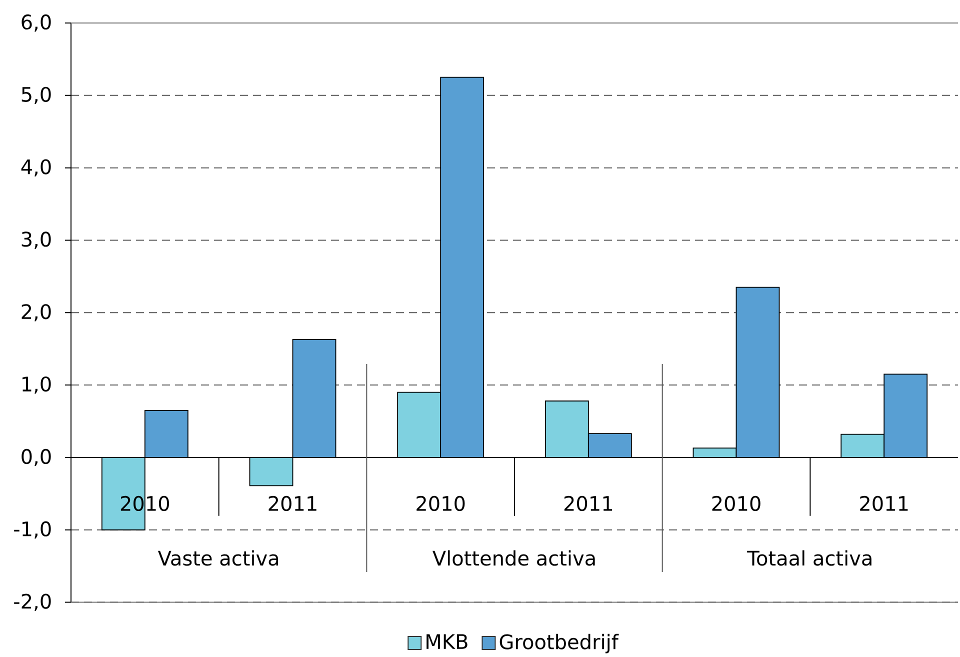 The height and width of the screenshot is (657, 960). Describe the element at coordinates (32, 602) in the screenshot. I see `y-tick-label: -2,0` at that location.